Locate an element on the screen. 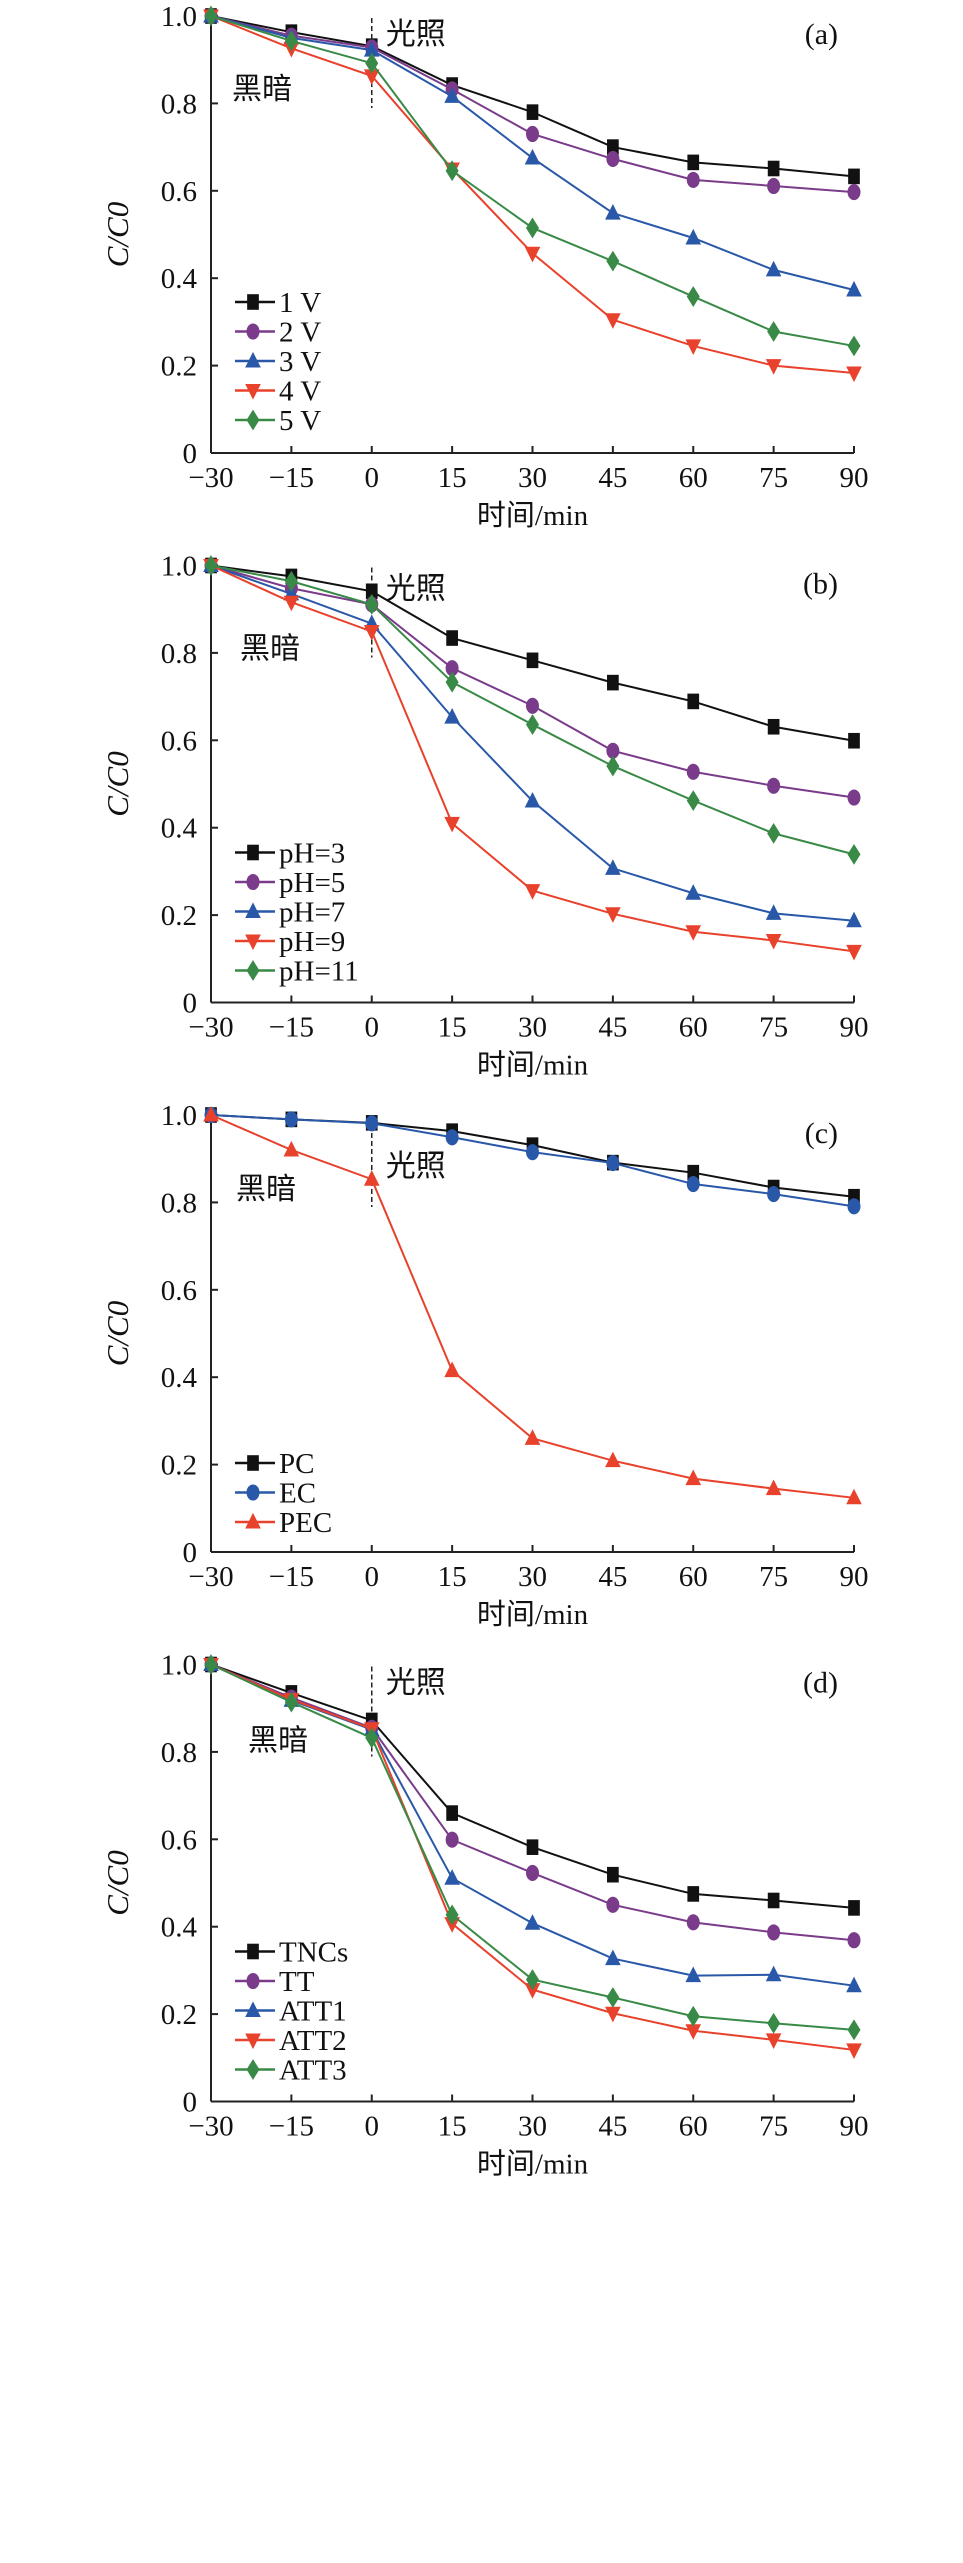  legend-item: ATT3 is located at coordinates (291, 2071).